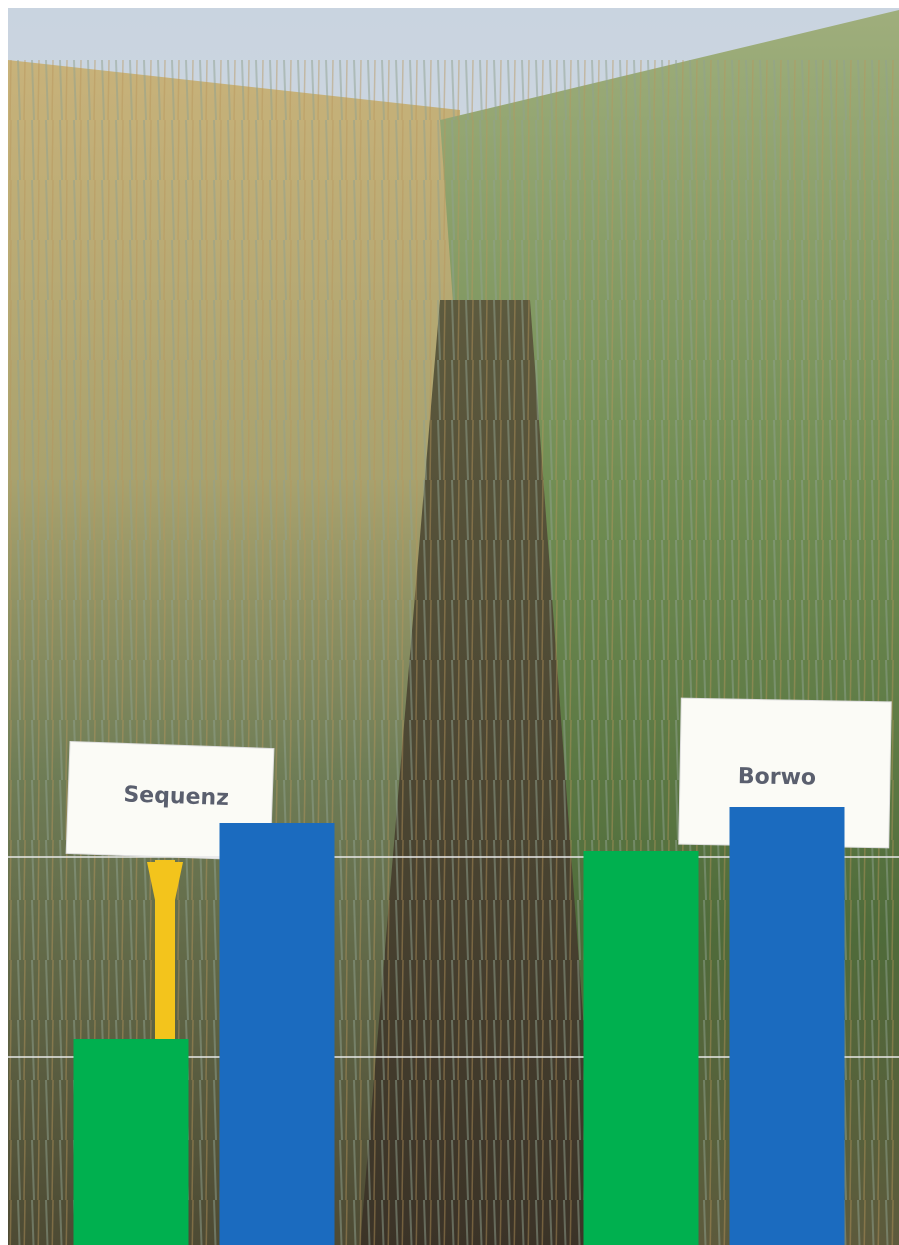 The width and height of the screenshot is (899, 1245). I want to click on sign-label: Sequenz, so click(176, 796).